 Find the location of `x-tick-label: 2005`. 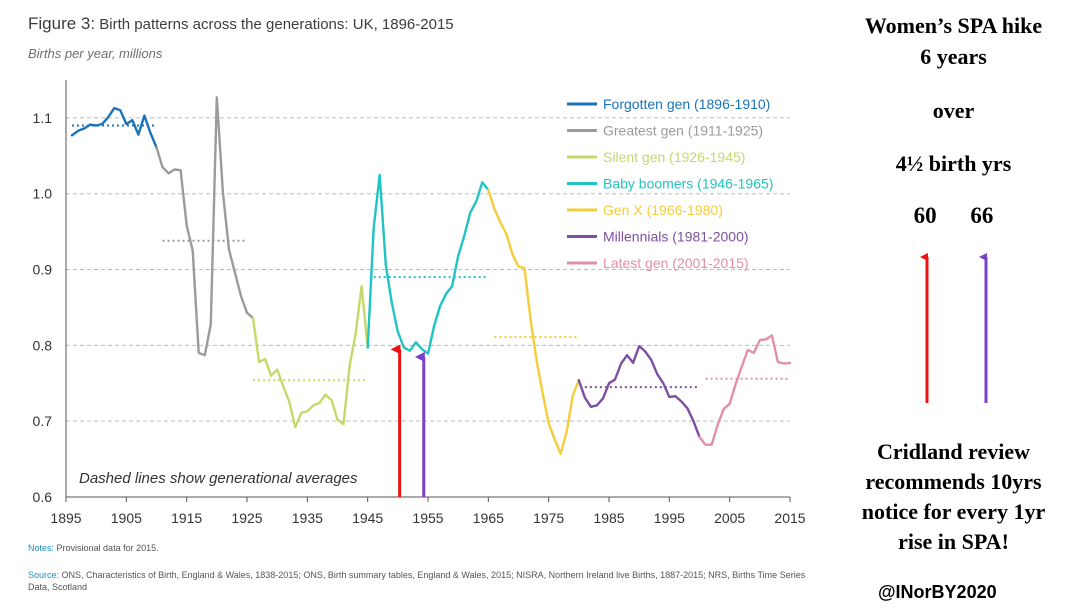

x-tick-label: 2005 is located at coordinates (729, 518).